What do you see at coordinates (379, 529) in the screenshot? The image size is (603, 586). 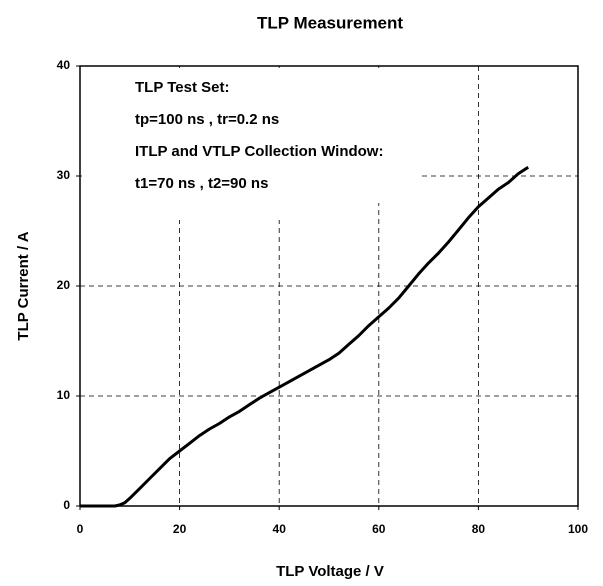 I see `x-tick-label: 60` at bounding box center [379, 529].